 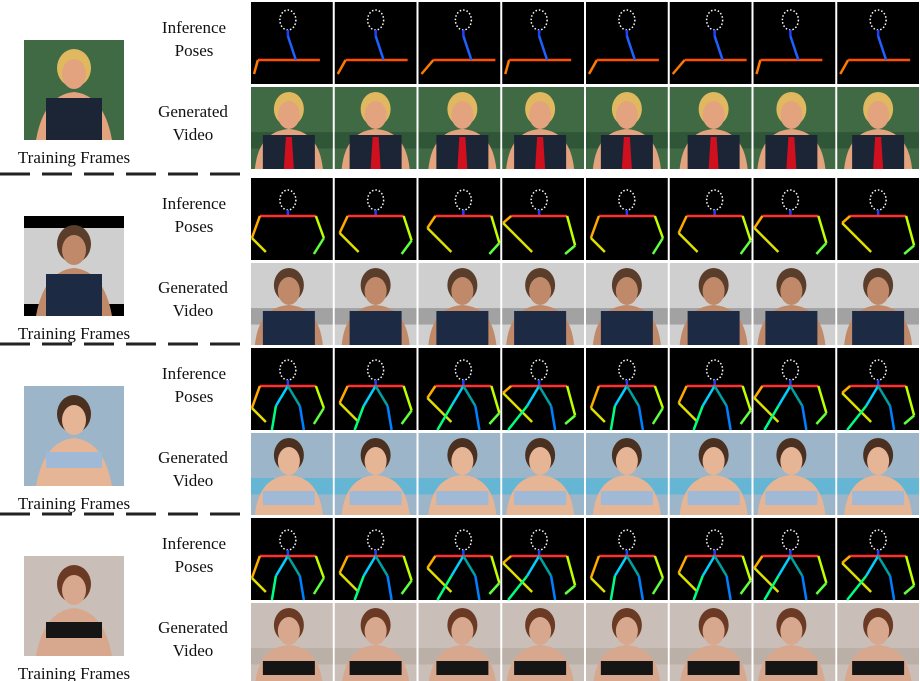 I want to click on video-label: Generated Video, so click(x=193, y=639).